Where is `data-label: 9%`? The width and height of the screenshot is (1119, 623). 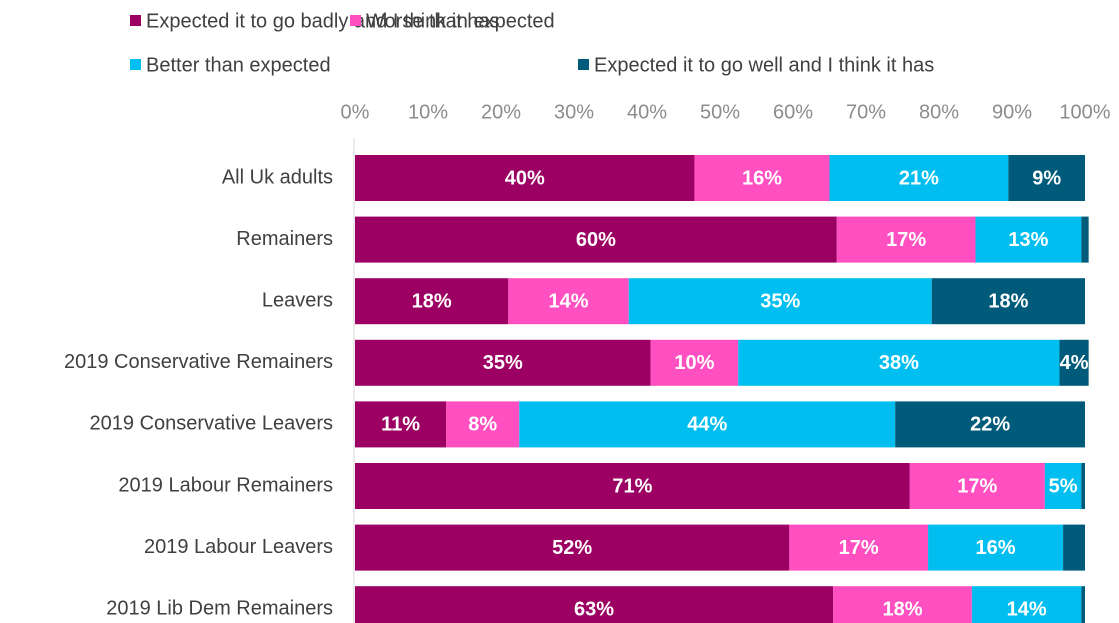 data-label: 9% is located at coordinates (1046, 178).